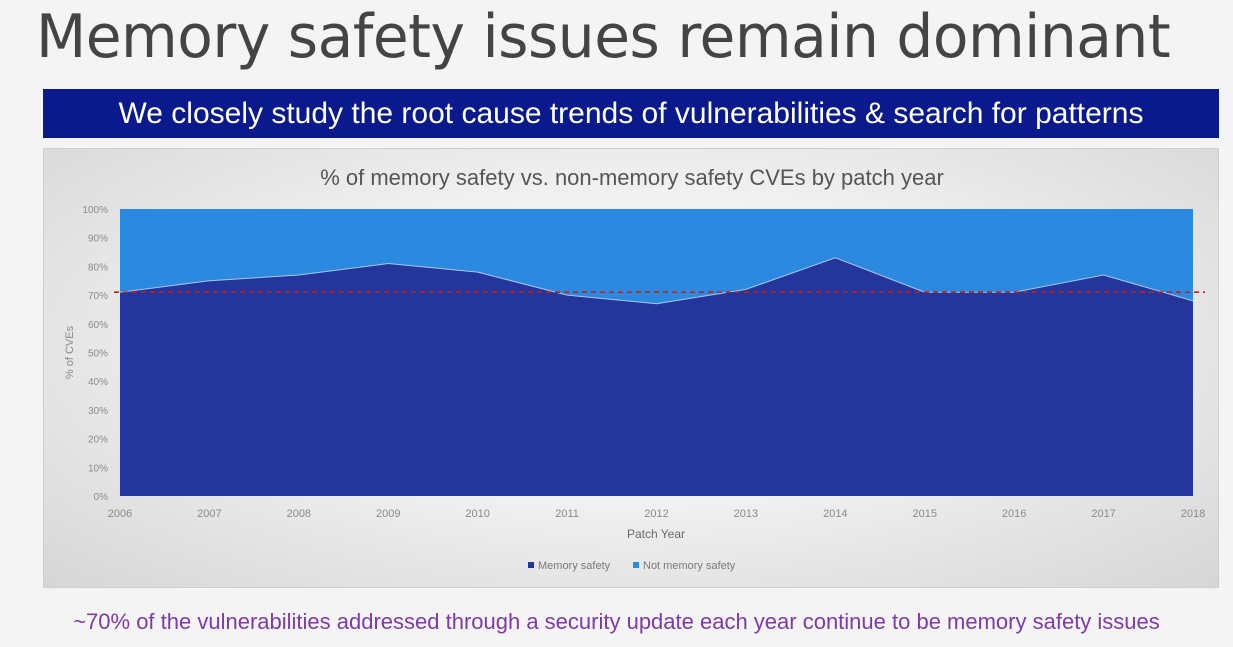 The image size is (1233, 647). What do you see at coordinates (388, 514) in the screenshot?
I see `x-tick-label: 2009` at bounding box center [388, 514].